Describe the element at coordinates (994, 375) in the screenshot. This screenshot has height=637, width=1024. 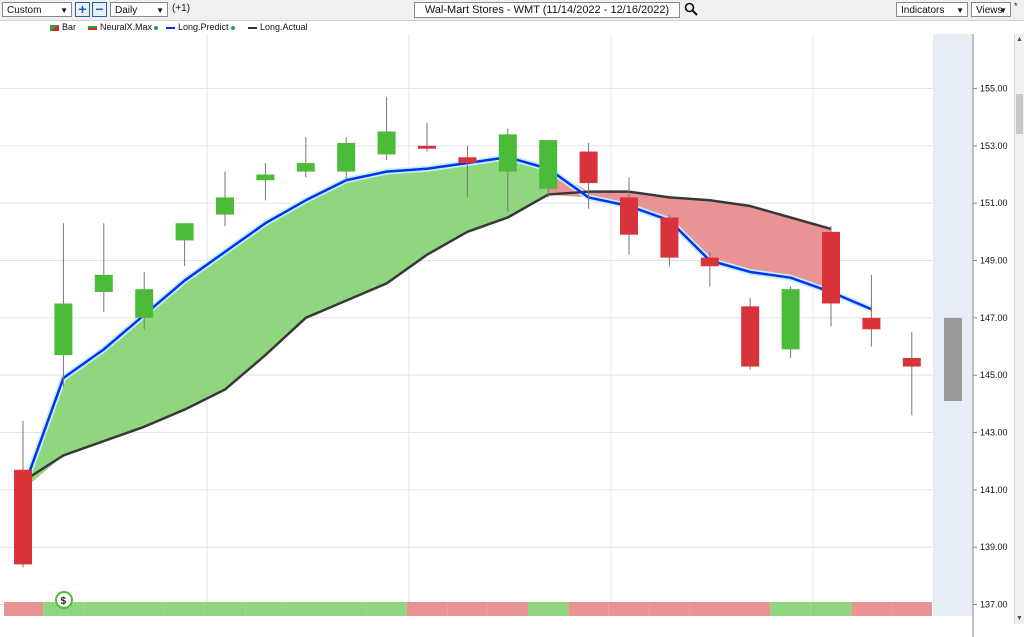
I see `y-tick-label: 145.00` at that location.